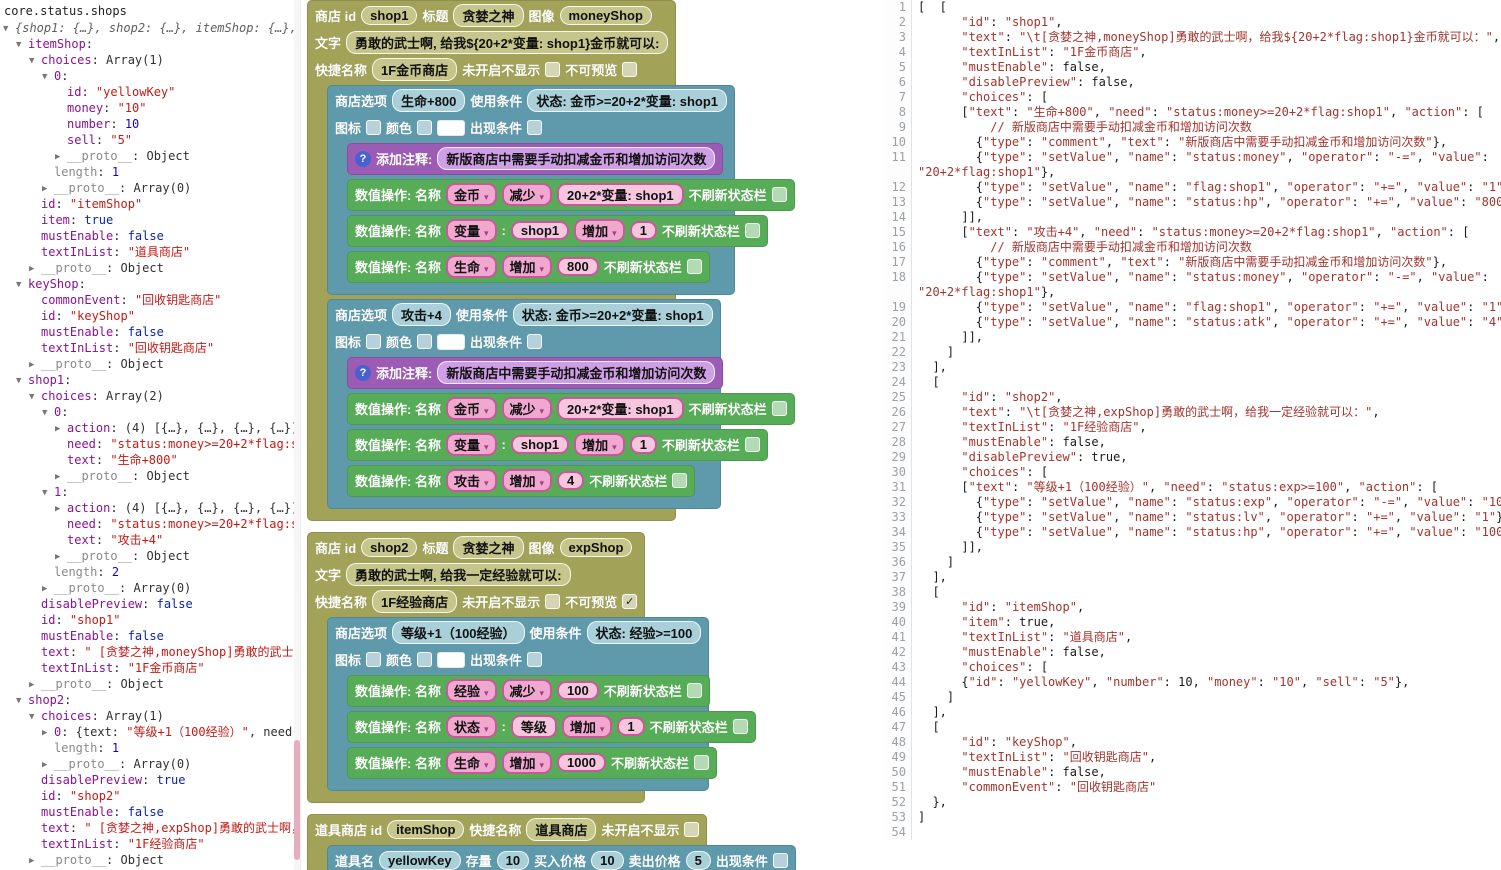 This screenshot has height=870, width=1501. Describe the element at coordinates (415, 601) in the screenshot. I see `field-input: 1F经验商店` at that location.